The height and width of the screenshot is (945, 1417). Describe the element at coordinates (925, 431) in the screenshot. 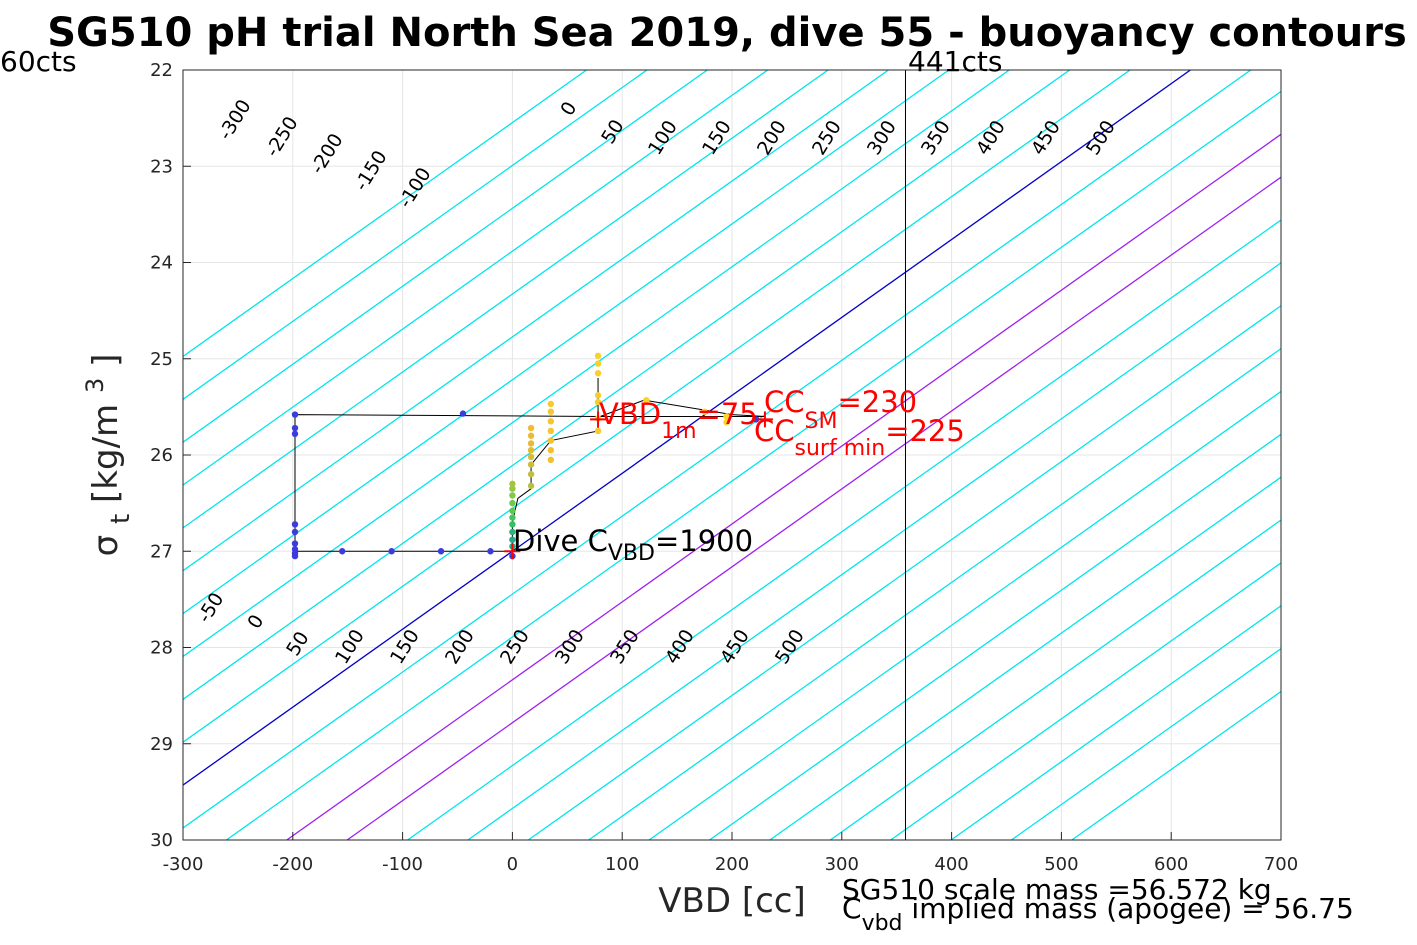

I see `cc-surf-min-post: =225` at that location.